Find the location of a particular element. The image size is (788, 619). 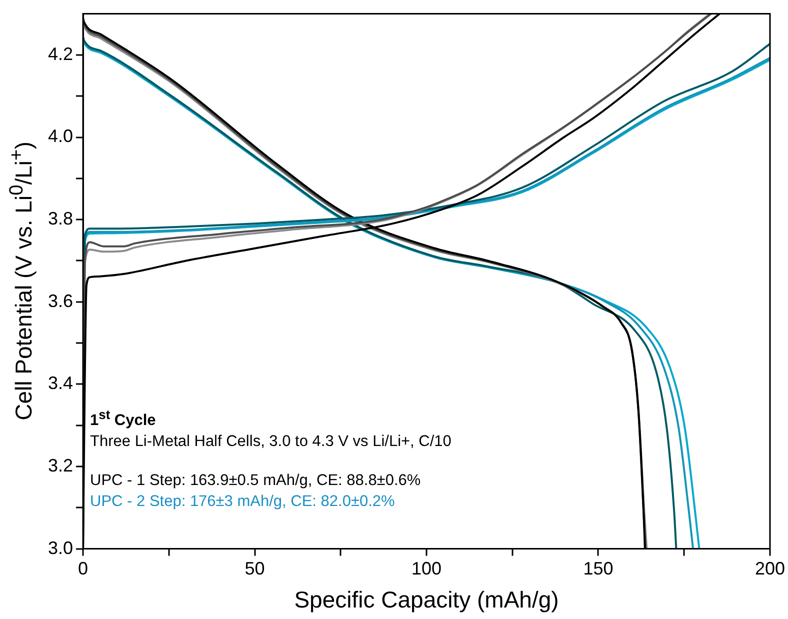

x-tick-label: 50 is located at coordinates (254, 568).